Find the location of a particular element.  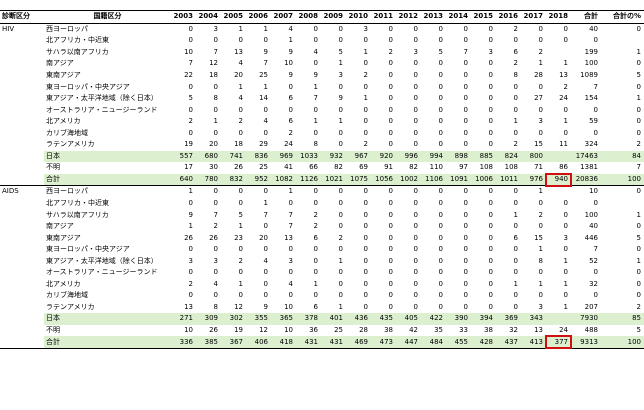

total-cell: 1381 is located at coordinates (589, 167).